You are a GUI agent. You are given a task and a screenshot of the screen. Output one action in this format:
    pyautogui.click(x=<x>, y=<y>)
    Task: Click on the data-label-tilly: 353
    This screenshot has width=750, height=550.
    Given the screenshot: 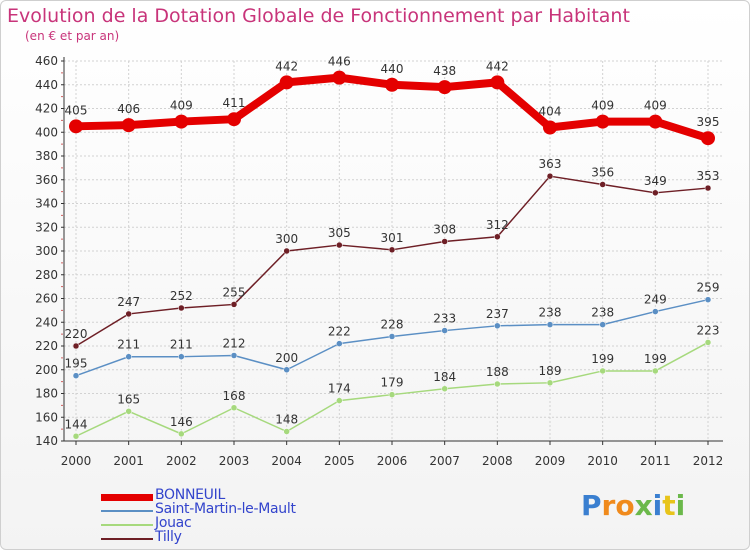 What is the action you would take?
    pyautogui.click(x=708, y=176)
    